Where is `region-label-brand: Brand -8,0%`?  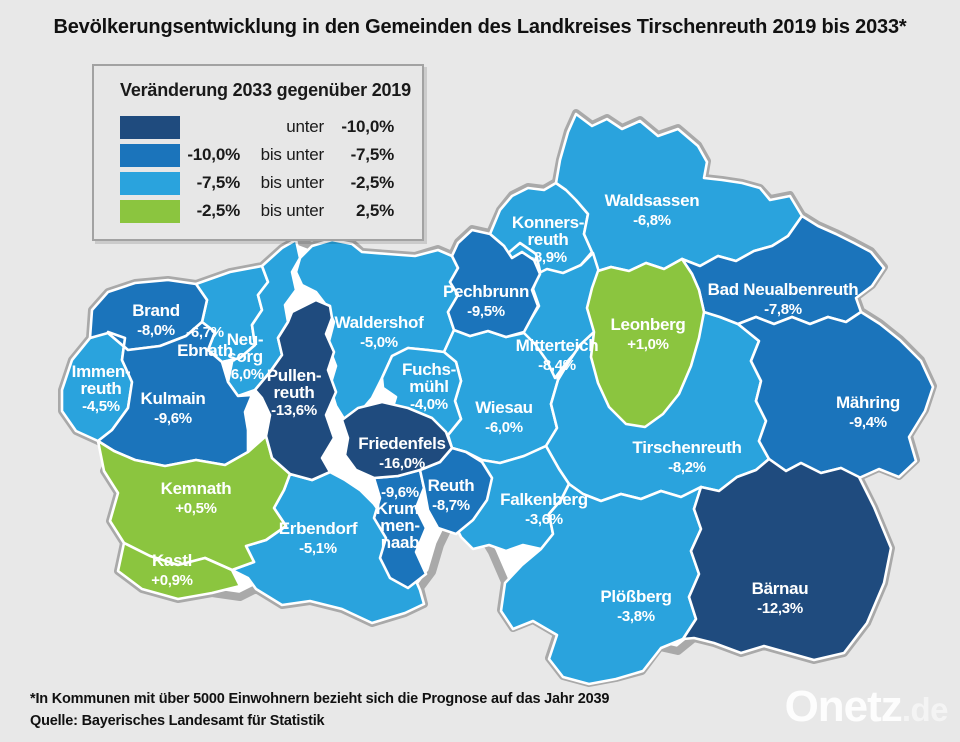
region-label-brand: Brand -8,0% is located at coordinates (156, 320).